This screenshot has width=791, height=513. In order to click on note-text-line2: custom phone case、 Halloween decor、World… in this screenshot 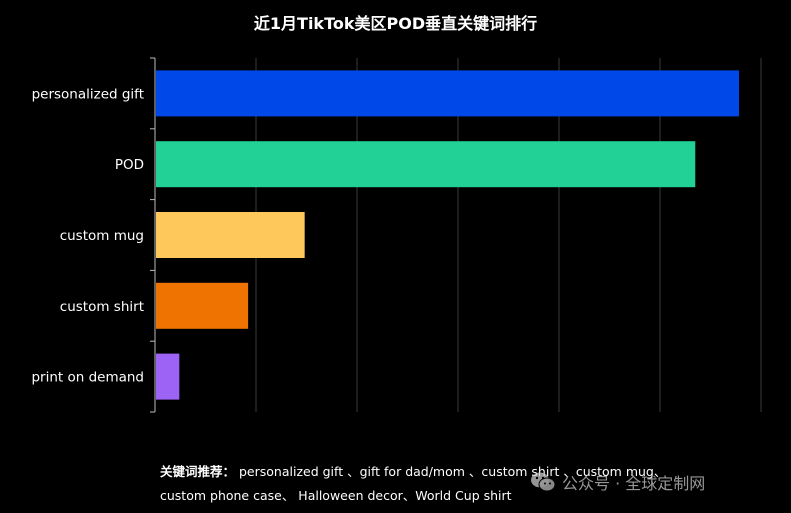, I will do `click(336, 495)`.